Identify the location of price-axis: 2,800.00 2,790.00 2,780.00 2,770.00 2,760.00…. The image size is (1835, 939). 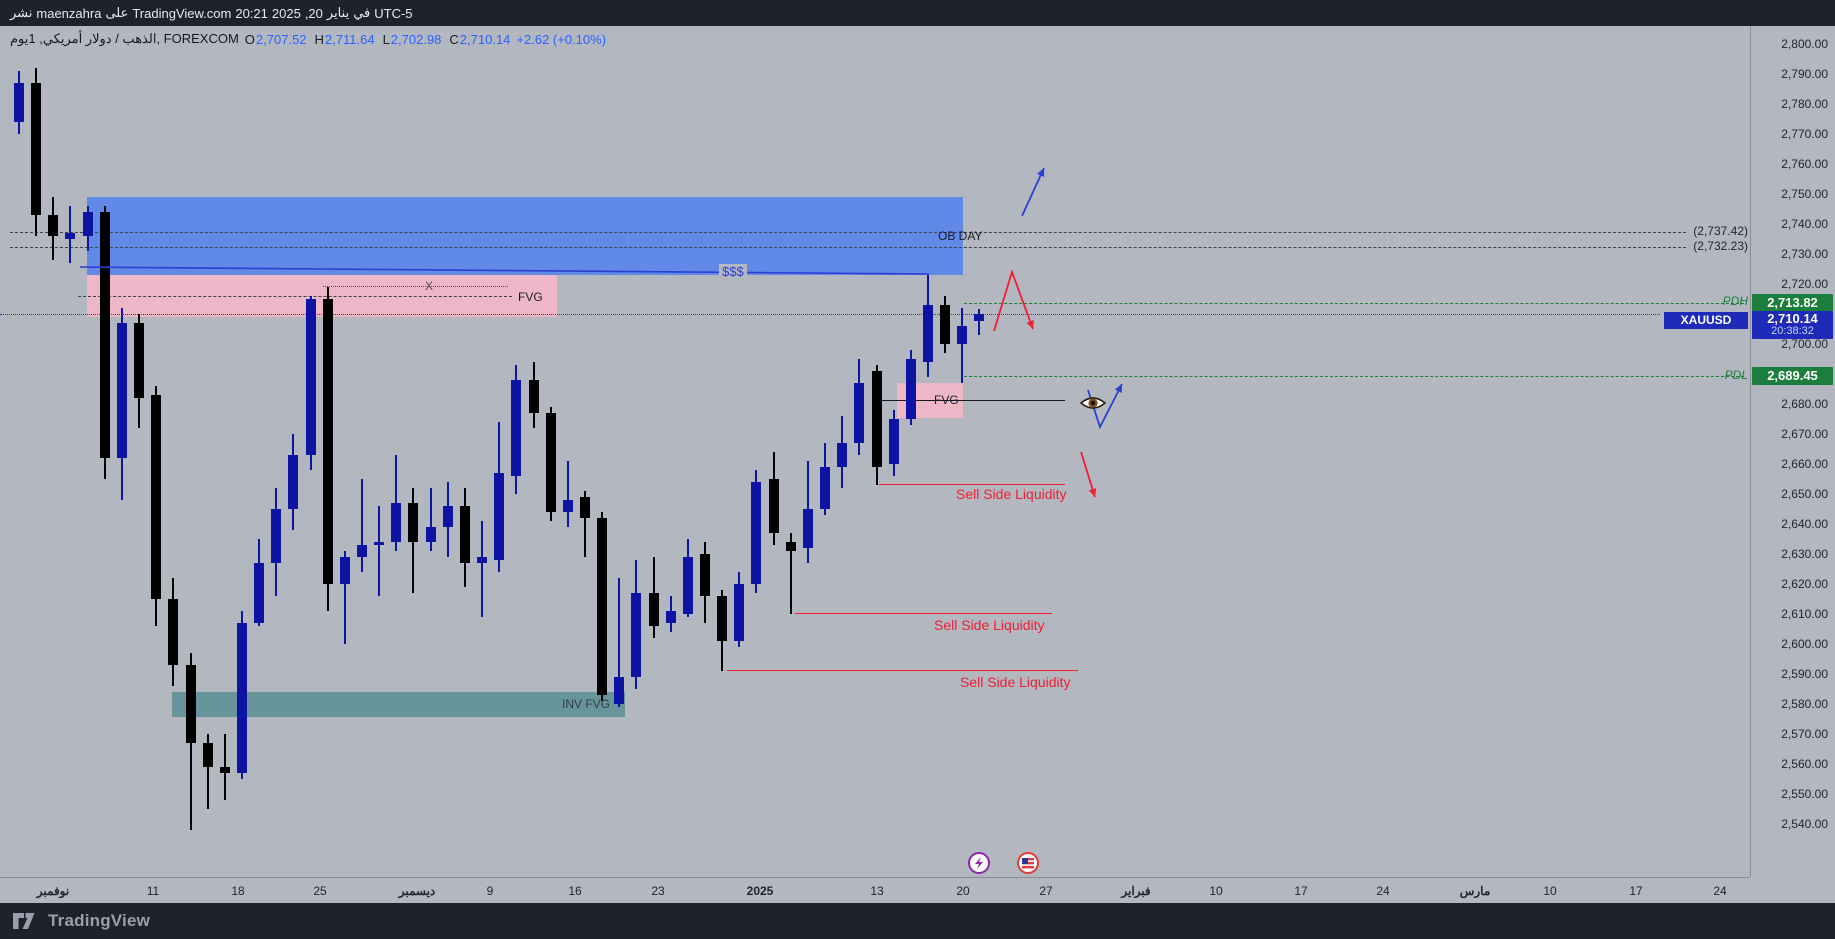
(1792, 451).